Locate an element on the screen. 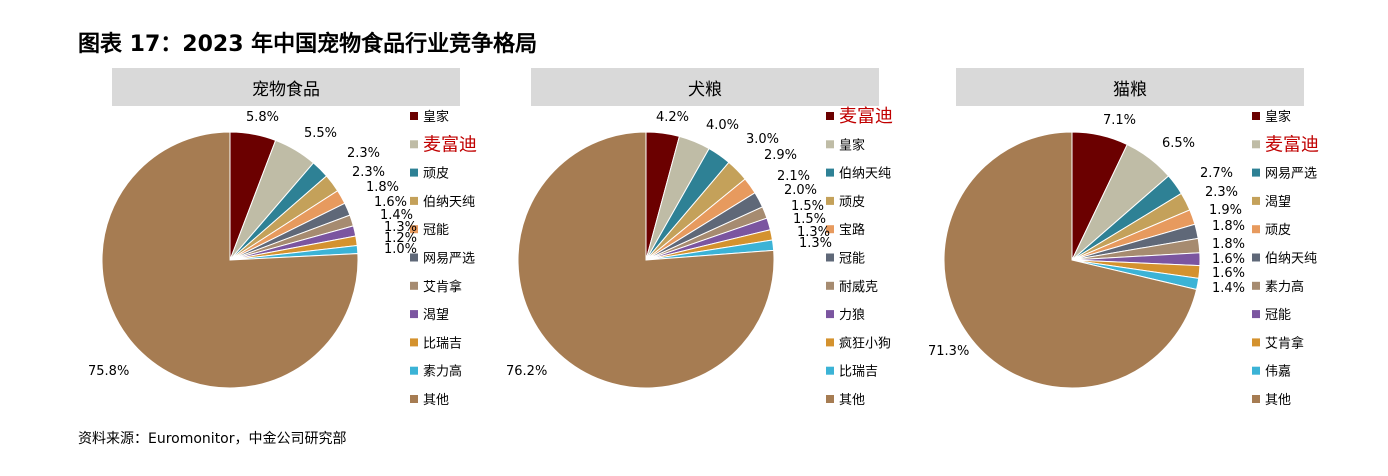 The width and height of the screenshot is (1388, 476). pie0-legend-label-7: 渴望 is located at coordinates (436, 315).